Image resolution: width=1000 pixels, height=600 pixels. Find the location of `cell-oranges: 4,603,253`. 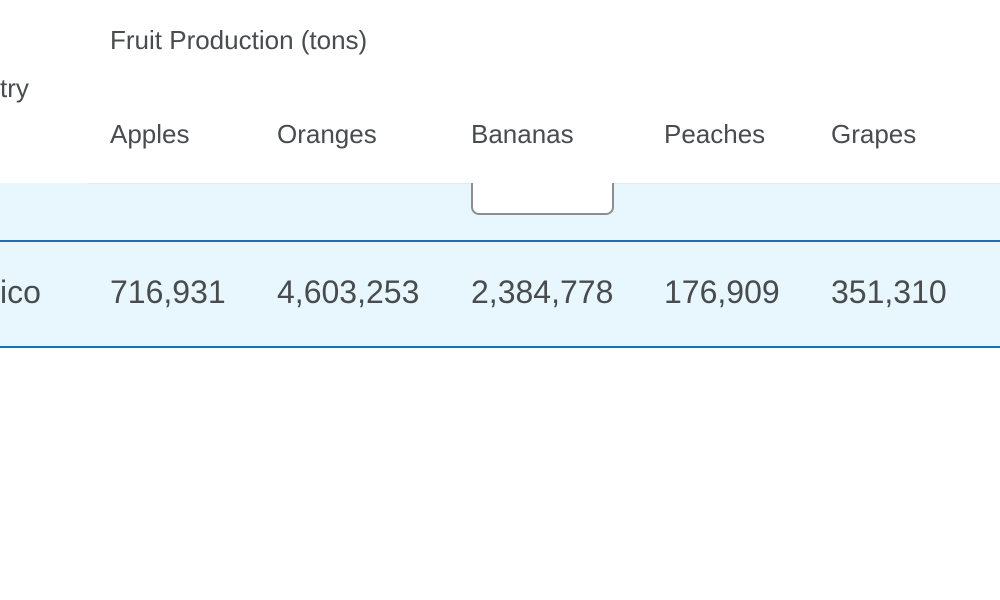

cell-oranges: 4,603,253 is located at coordinates (348, 292).